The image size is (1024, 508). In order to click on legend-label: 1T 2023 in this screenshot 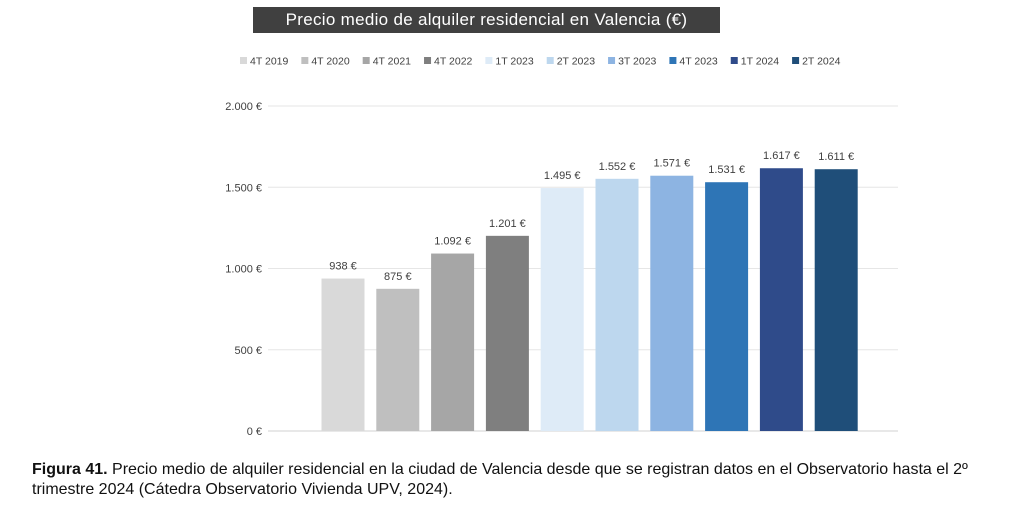, I will do `click(514, 62)`.